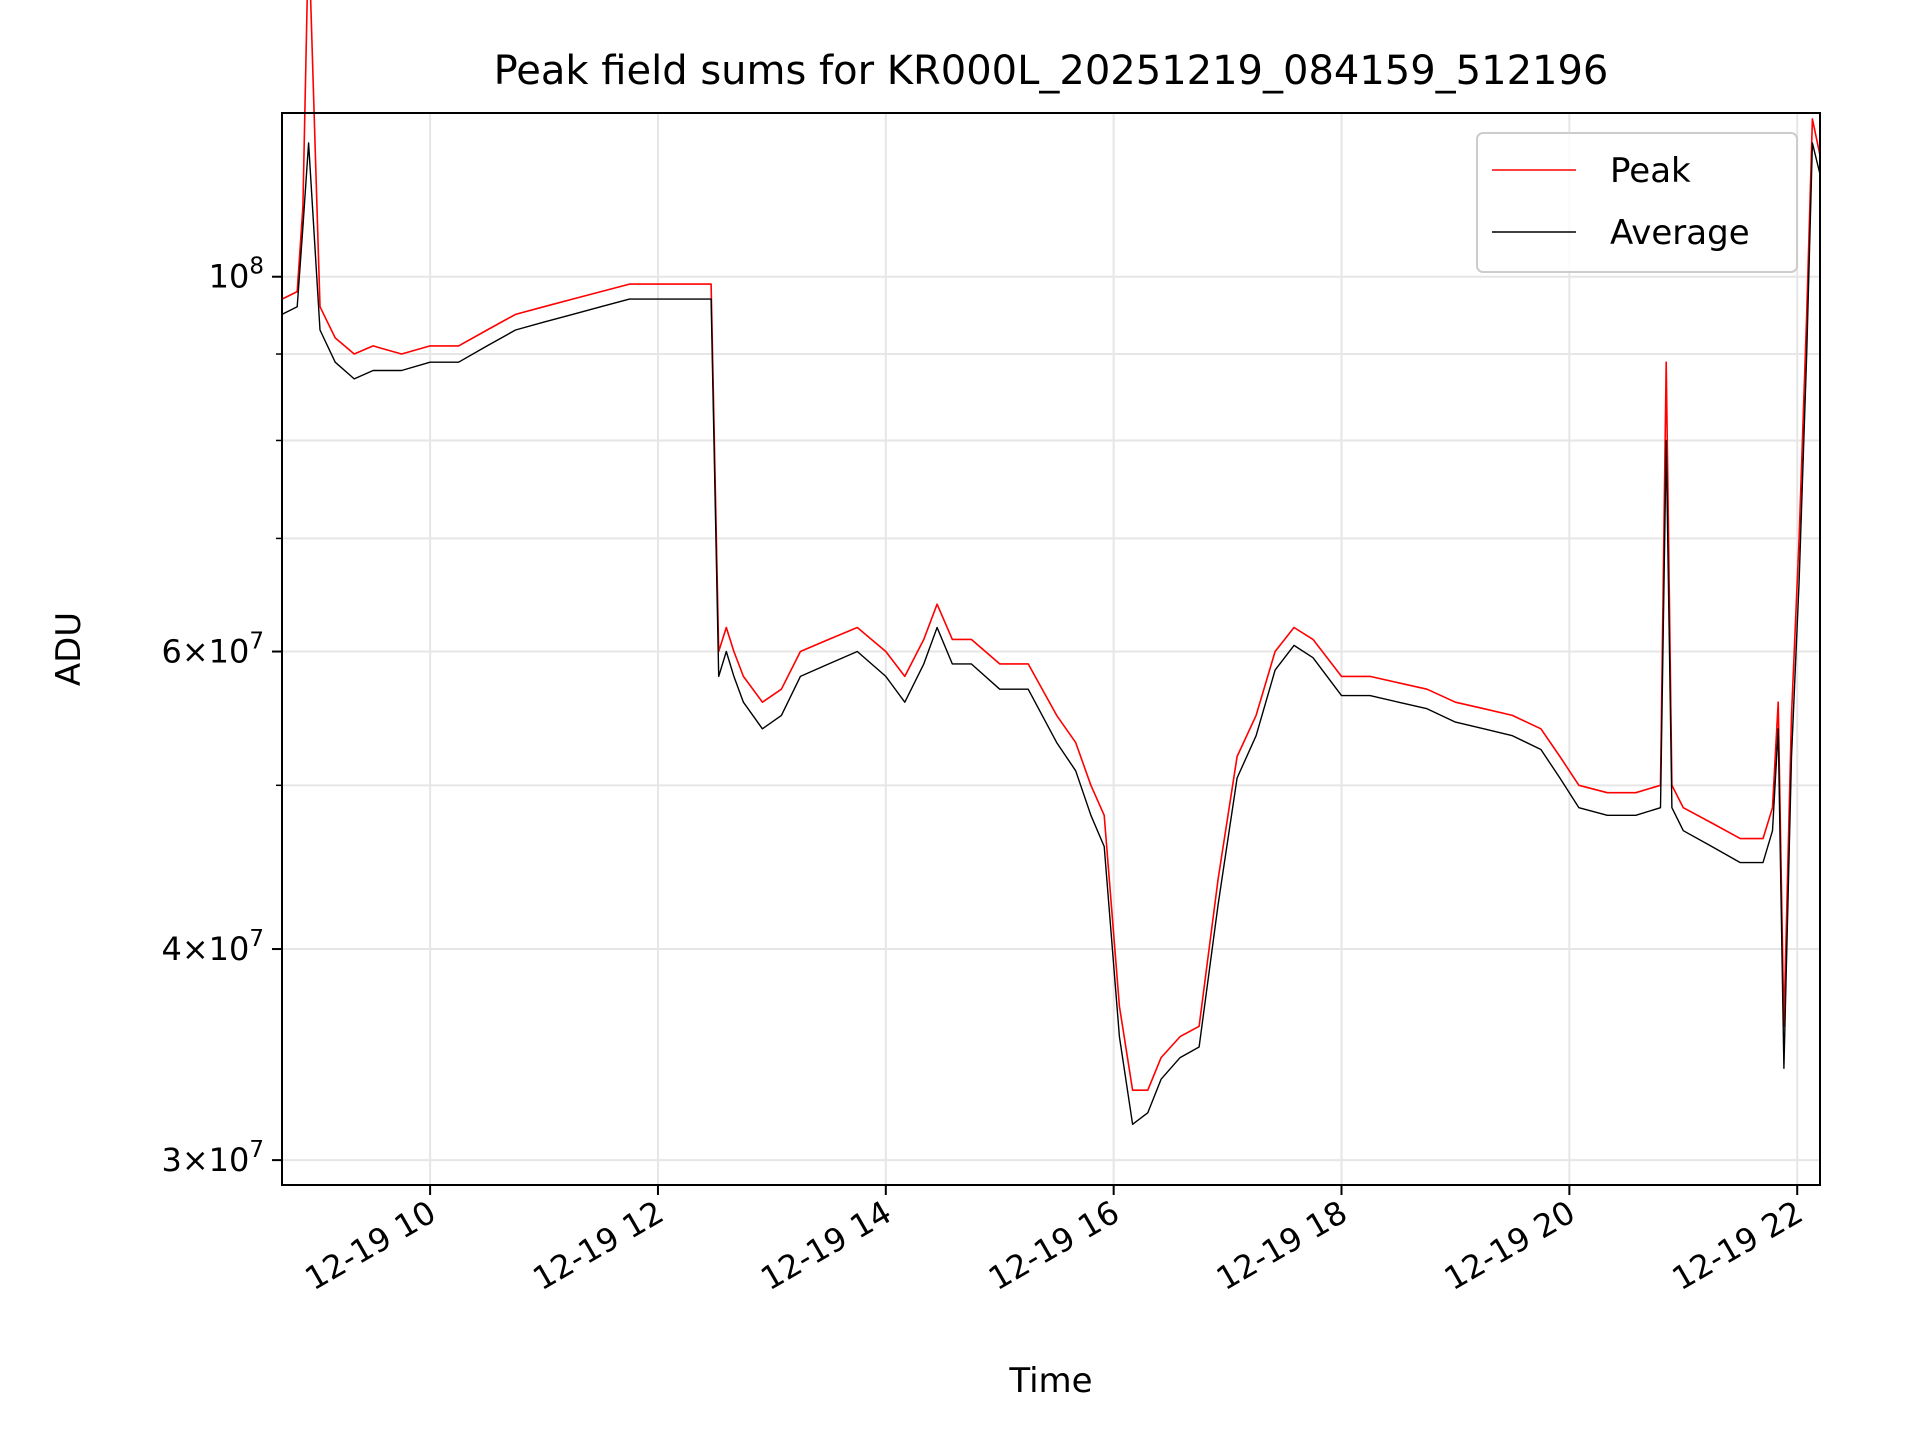 This screenshot has height=1440, width=1920. I want to click on x-axis-label: Time, so click(1050, 1381).